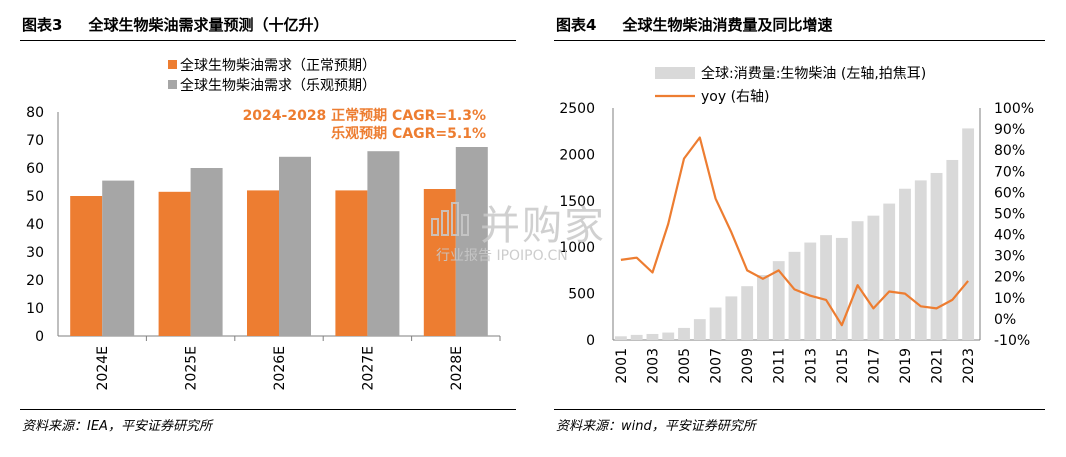  Describe the element at coordinates (35, 225) in the screenshot. I see `y-tick-label: 40` at that location.